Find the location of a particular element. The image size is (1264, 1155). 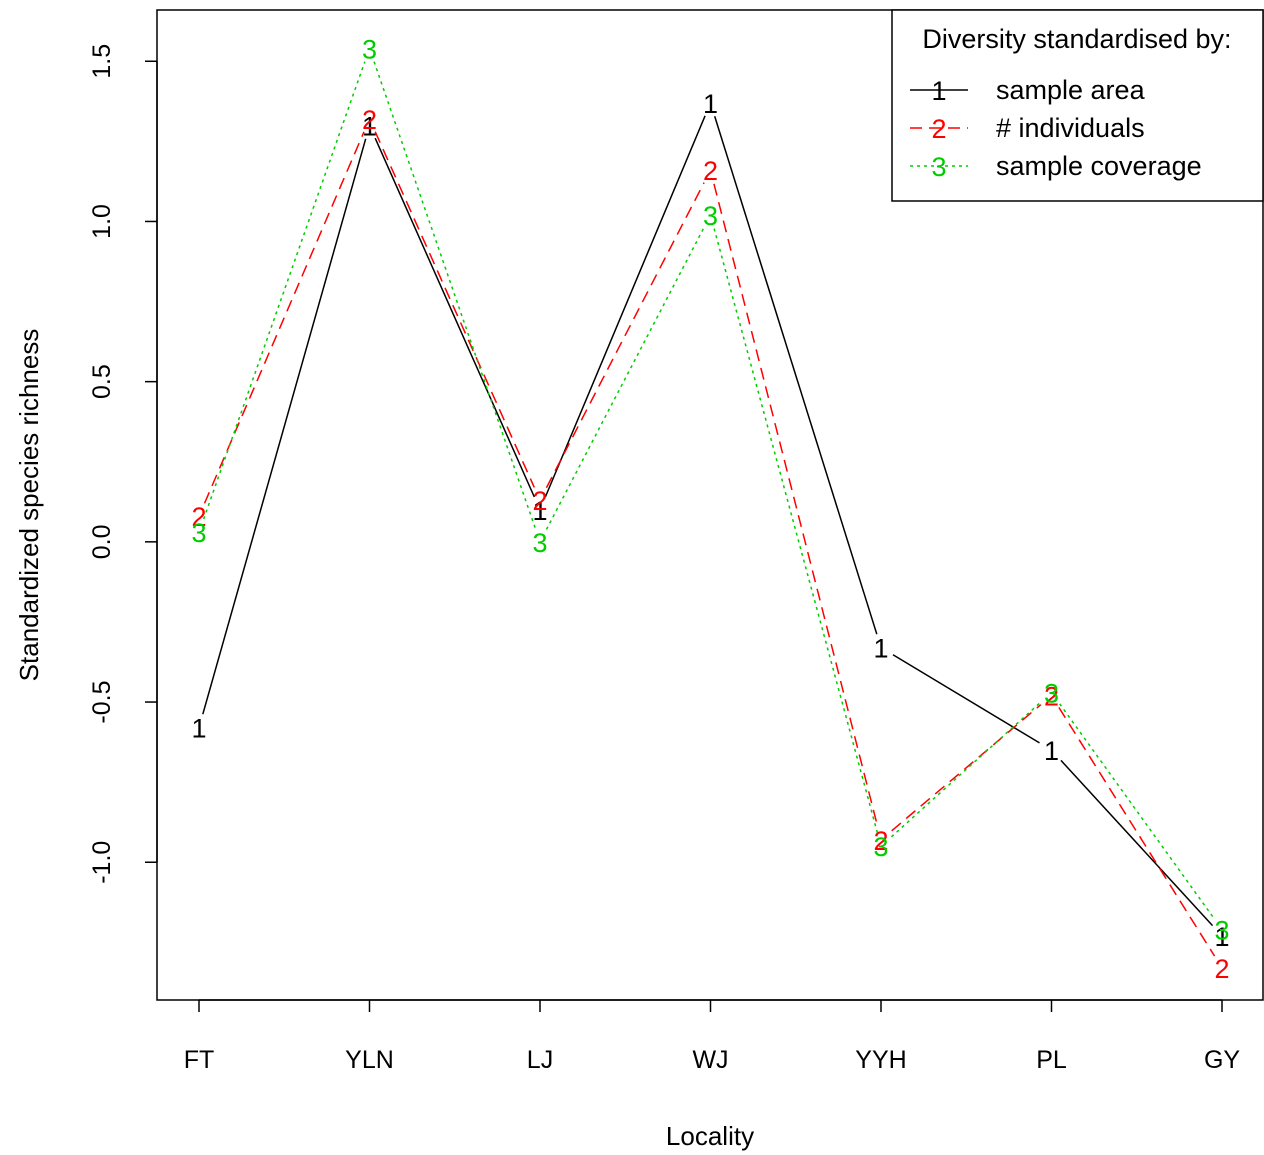

x-tick-label: YYH is located at coordinates (880, 1060).